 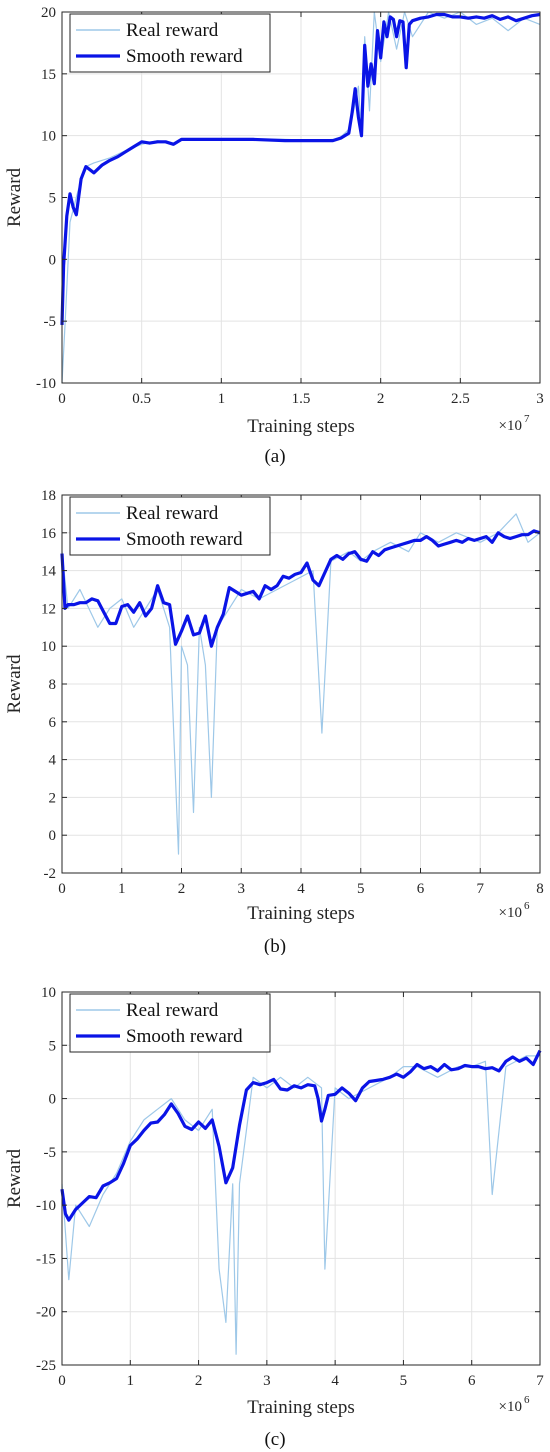 What do you see at coordinates (48, 609) in the screenshot?
I see `y-tick-label: 12` at bounding box center [48, 609].